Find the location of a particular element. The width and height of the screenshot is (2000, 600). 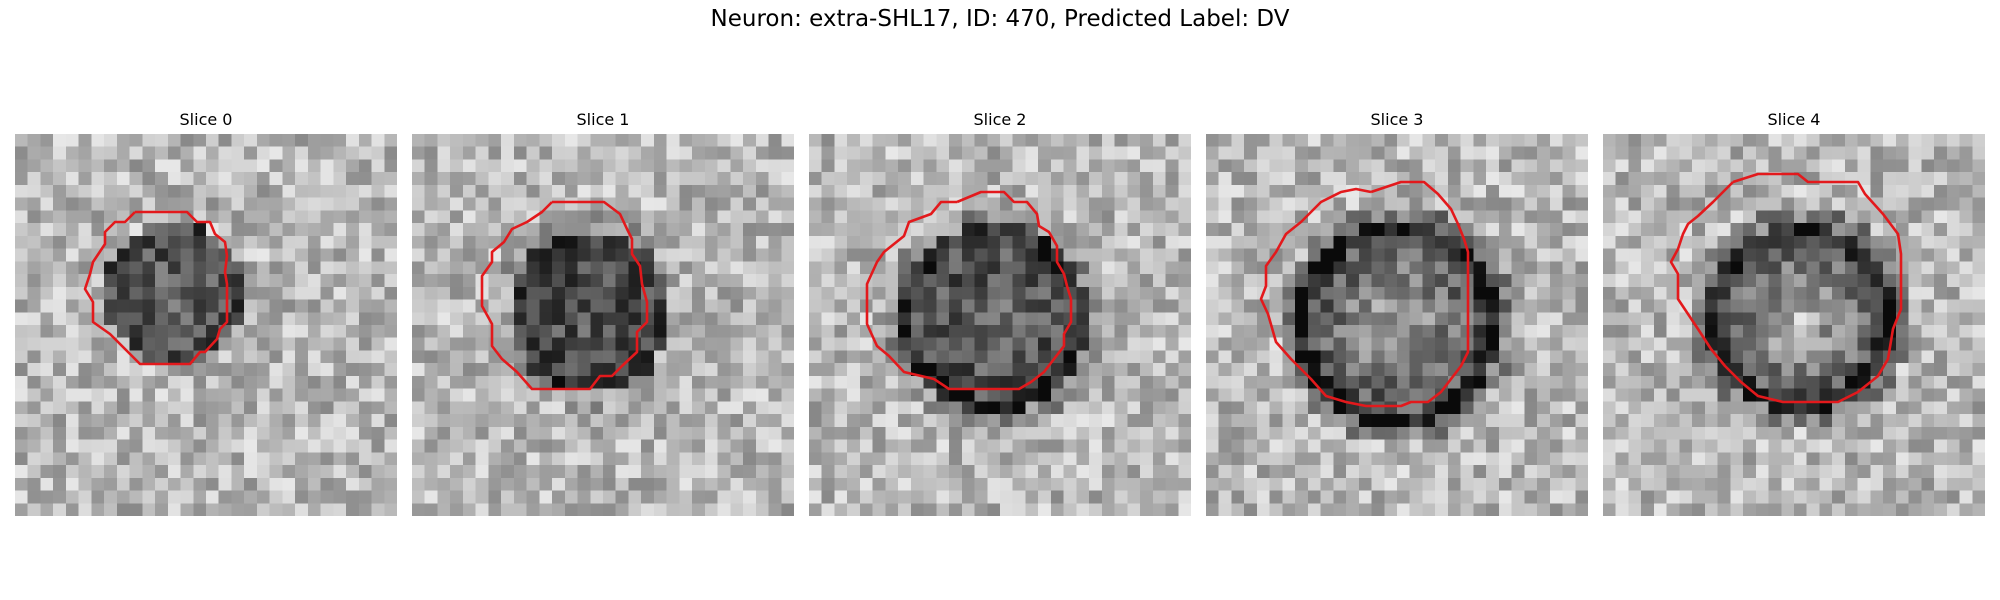

slice-title: Slice 0 is located at coordinates (206, 119).